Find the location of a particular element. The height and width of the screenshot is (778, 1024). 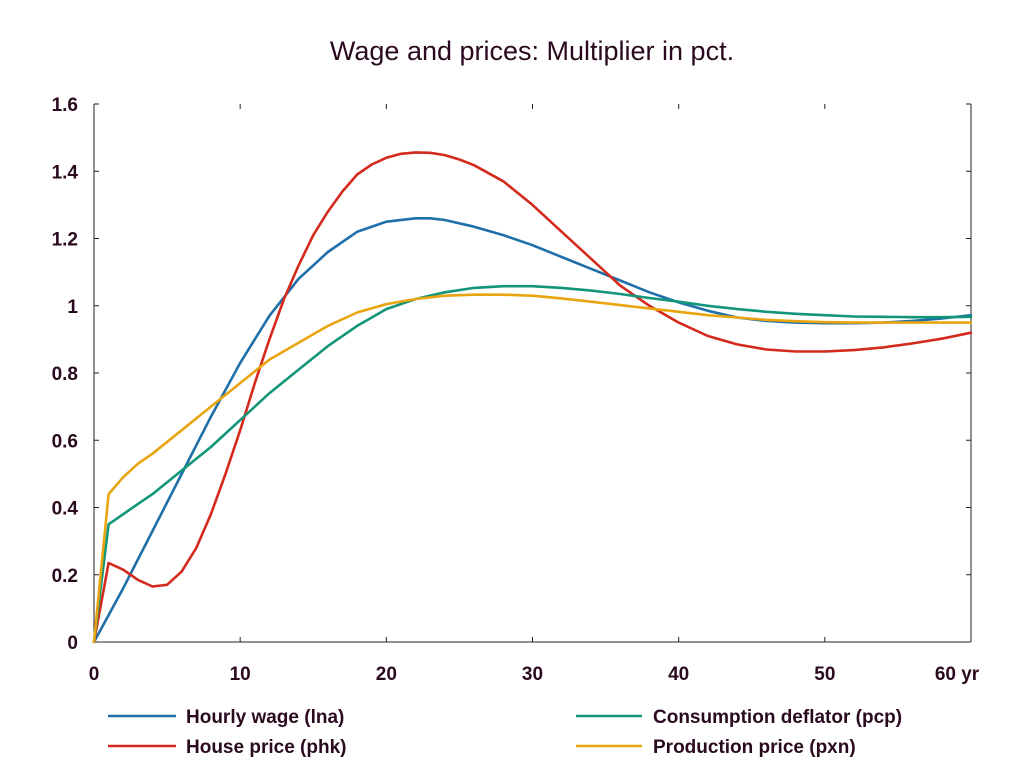

y-tick-label: 0.6 is located at coordinates (65, 441).